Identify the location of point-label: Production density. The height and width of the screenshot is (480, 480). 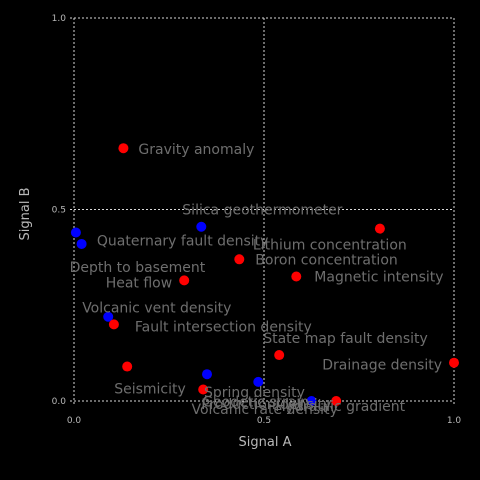
(266, 405).